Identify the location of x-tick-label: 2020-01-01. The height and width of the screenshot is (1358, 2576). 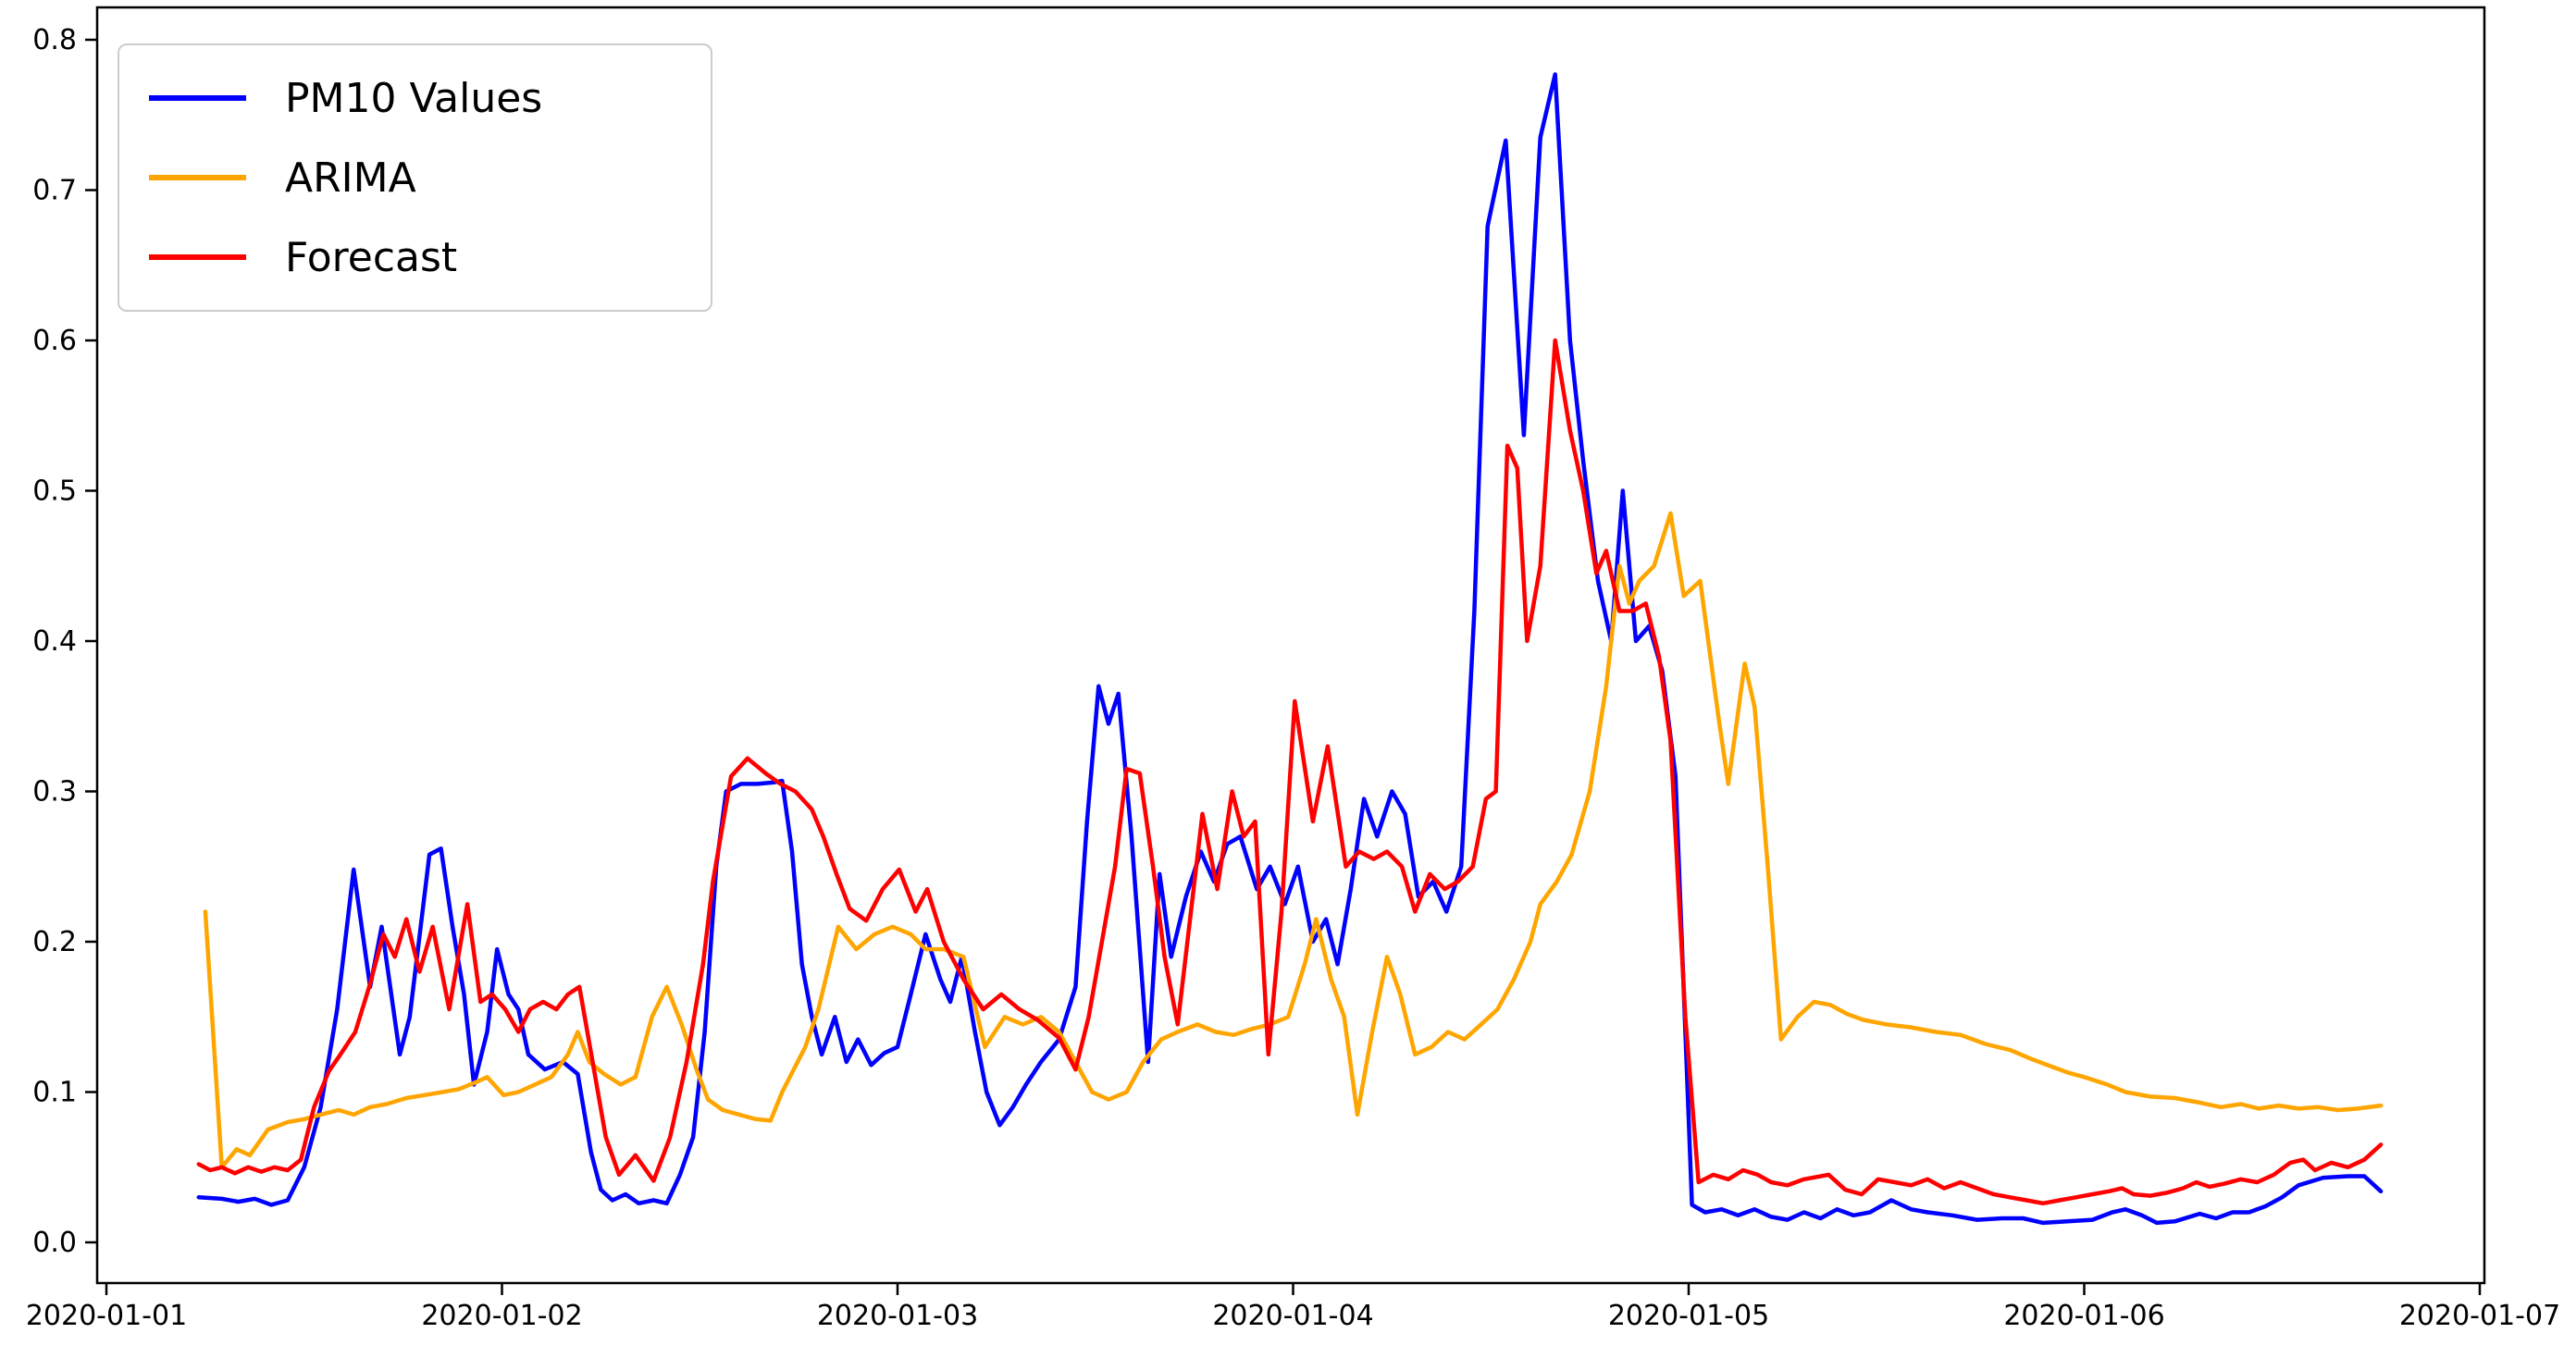
(106, 1316).